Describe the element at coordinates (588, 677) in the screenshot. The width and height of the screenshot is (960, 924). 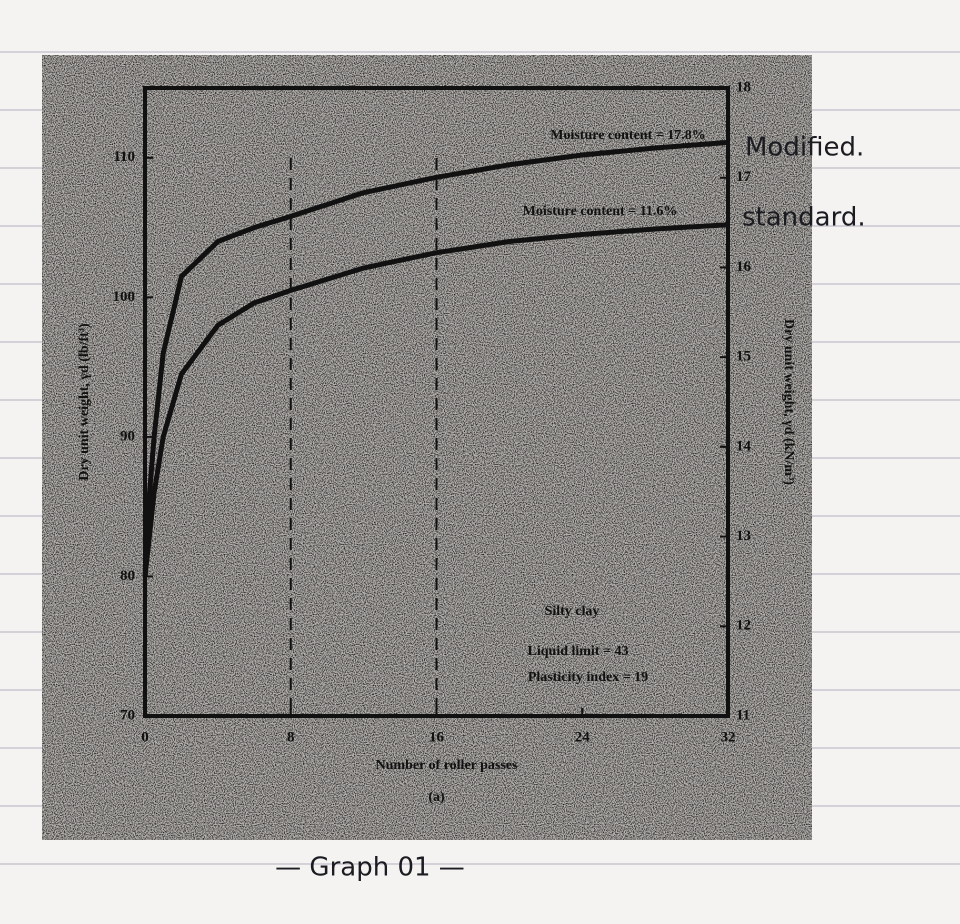
I see `annotation: Plasticity index = 19` at that location.